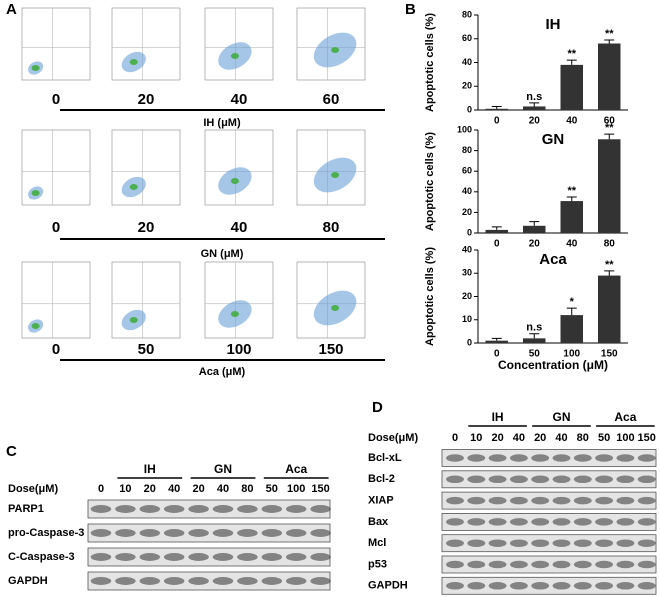  What do you see at coordinates (535, 354) in the screenshot?
I see `x-tick-label: 50` at bounding box center [535, 354].